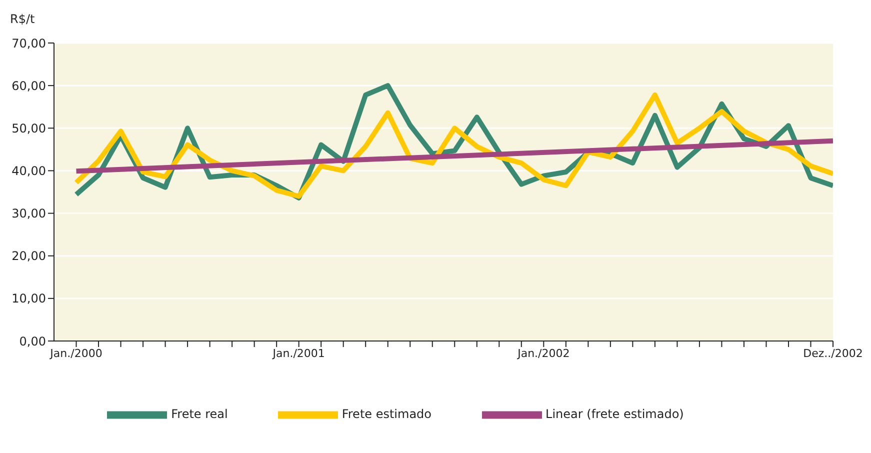 The height and width of the screenshot is (453, 871). What do you see at coordinates (29, 128) in the screenshot?
I see `y-tick-label: 50,00` at bounding box center [29, 128].